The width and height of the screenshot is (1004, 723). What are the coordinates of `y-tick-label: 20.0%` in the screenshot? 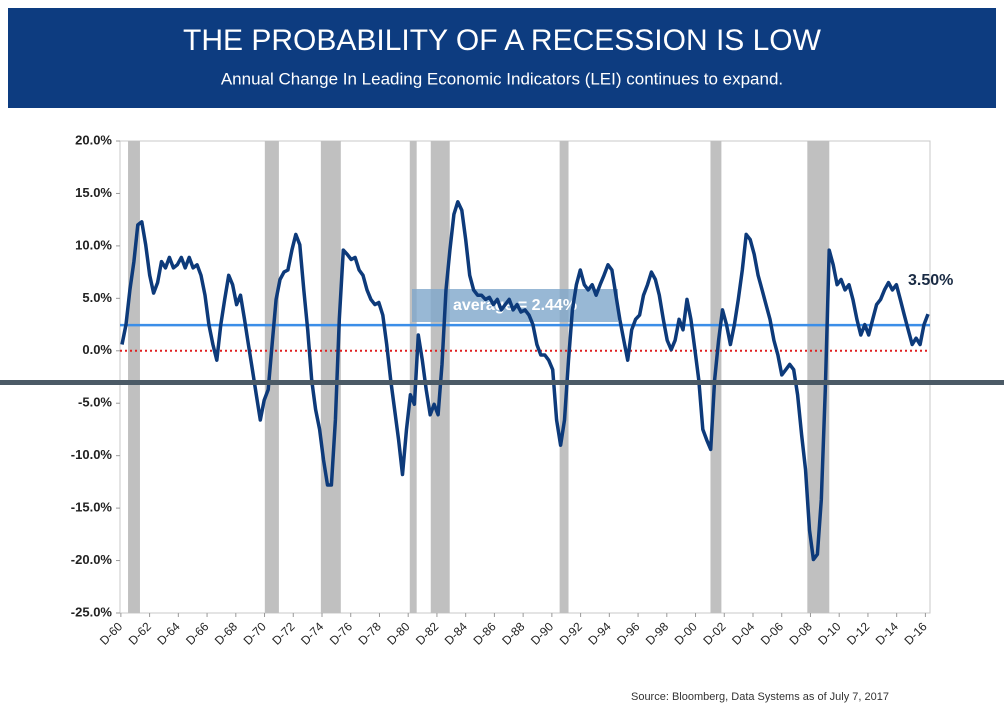 It's located at (93, 139).